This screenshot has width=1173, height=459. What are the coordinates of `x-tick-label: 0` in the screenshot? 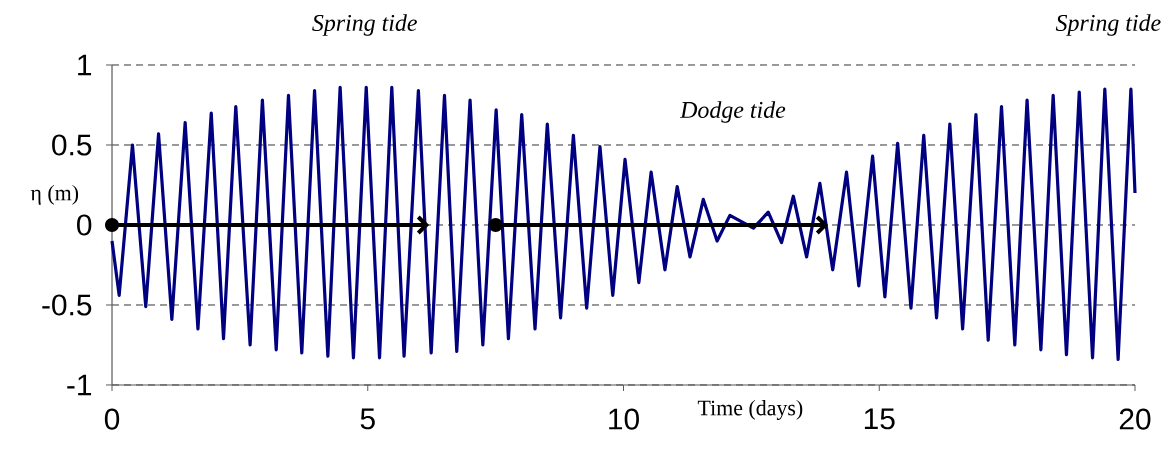 It's located at (112, 419).